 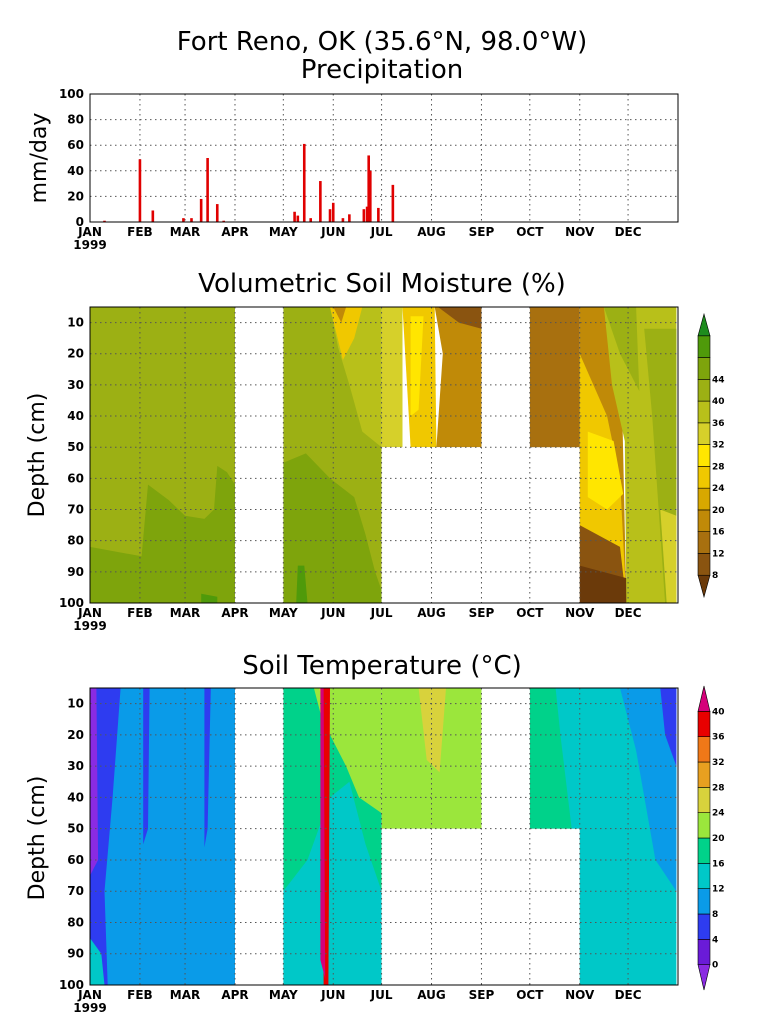 What do you see at coordinates (75, 416) in the screenshot?
I see `moisture-ytick: 40` at bounding box center [75, 416].